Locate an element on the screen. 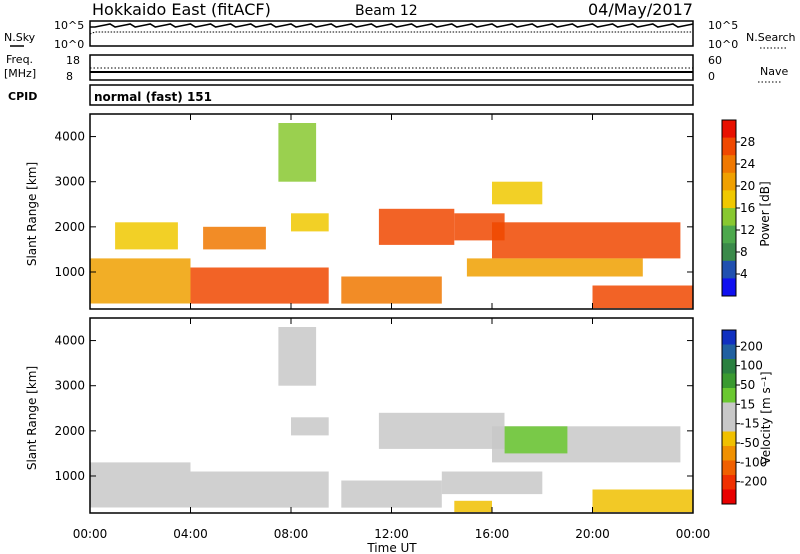 Image resolution: width=800 pixels, height=554 pixels. colorbar-tick-label: -50 is located at coordinates (750, 443).